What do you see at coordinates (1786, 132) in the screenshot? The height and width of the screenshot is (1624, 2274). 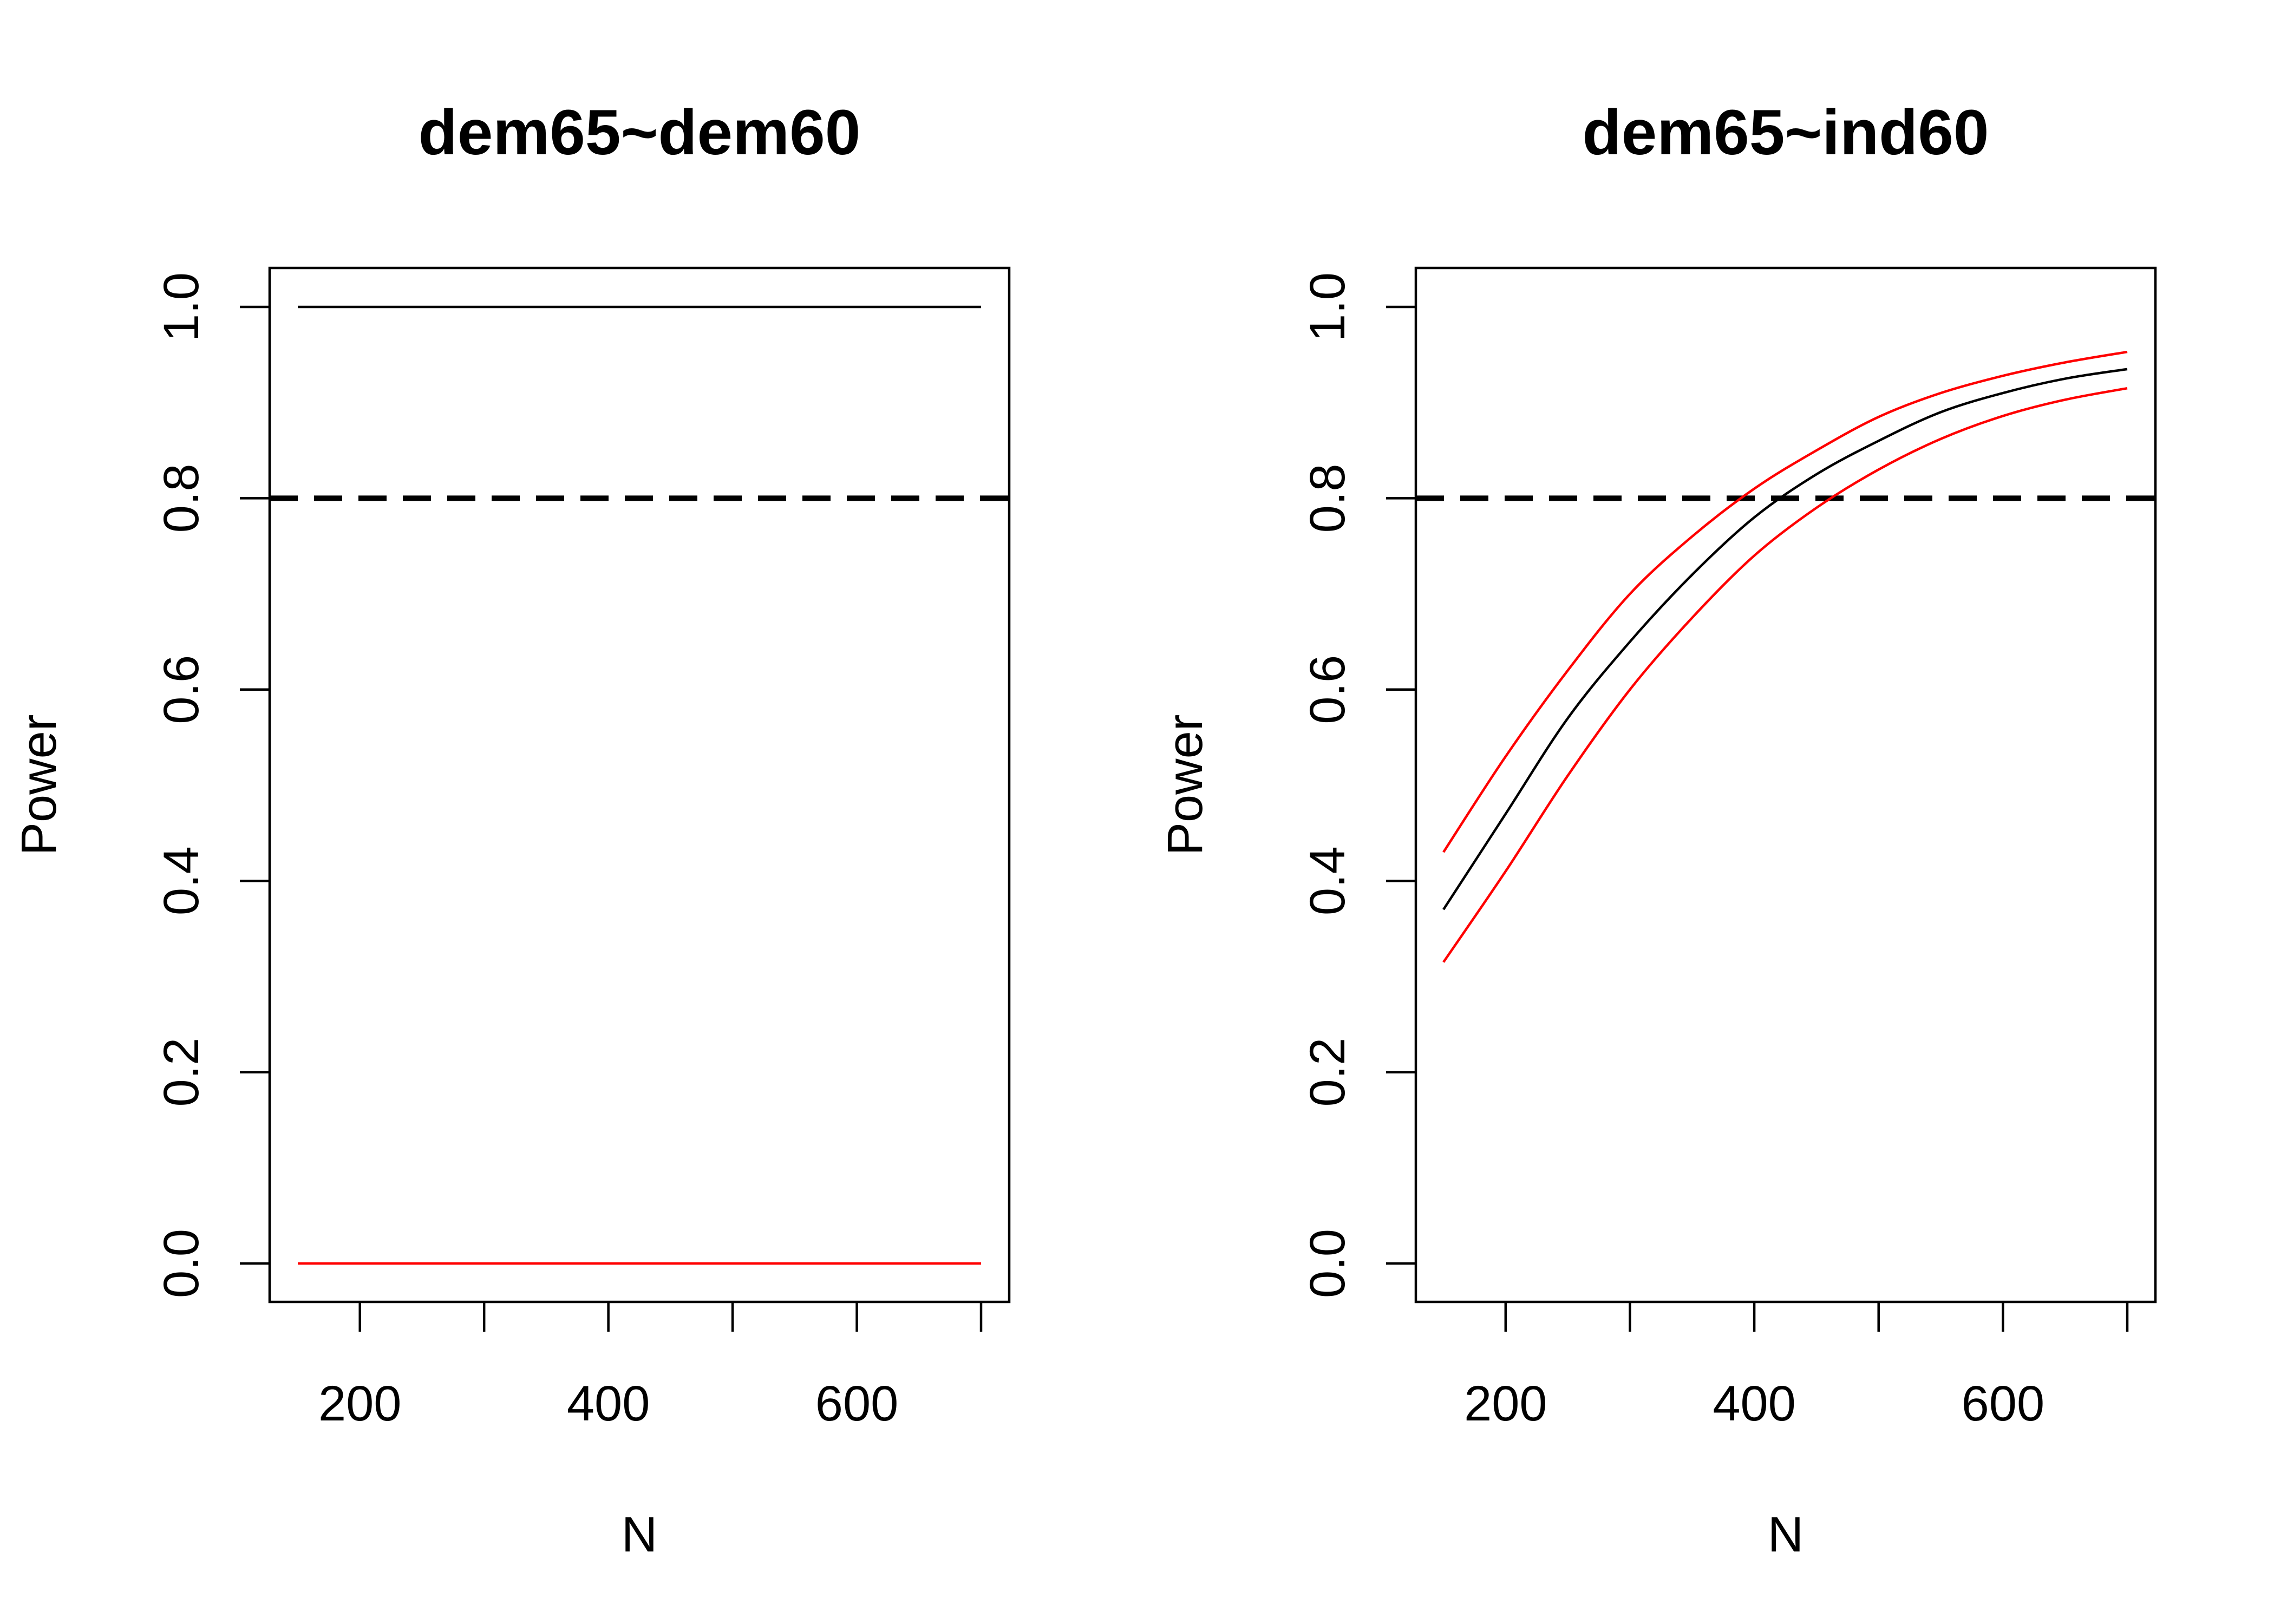 I see `panel-title: dem65~ind60` at bounding box center [1786, 132].